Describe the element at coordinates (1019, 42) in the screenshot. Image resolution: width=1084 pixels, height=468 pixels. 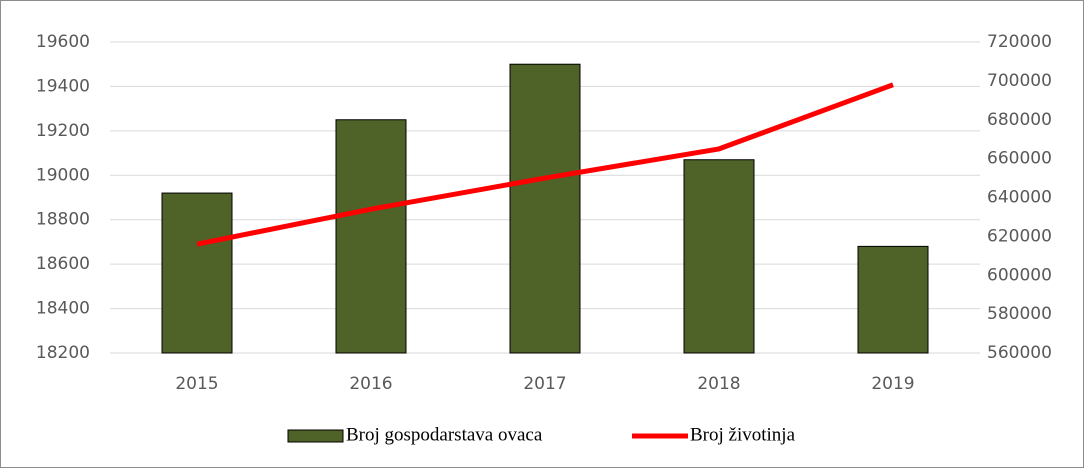
I see `y2-tick-label: 720000` at that location.